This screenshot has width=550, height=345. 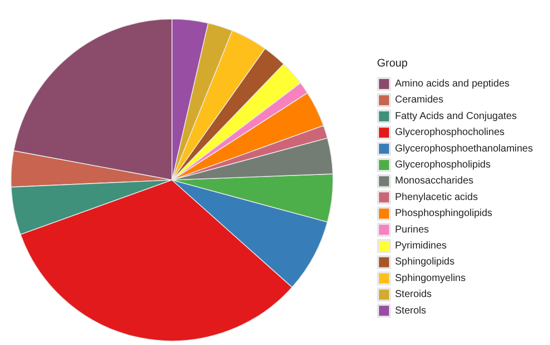 I want to click on legend-label: Glycerophospholipids, so click(x=443, y=165).